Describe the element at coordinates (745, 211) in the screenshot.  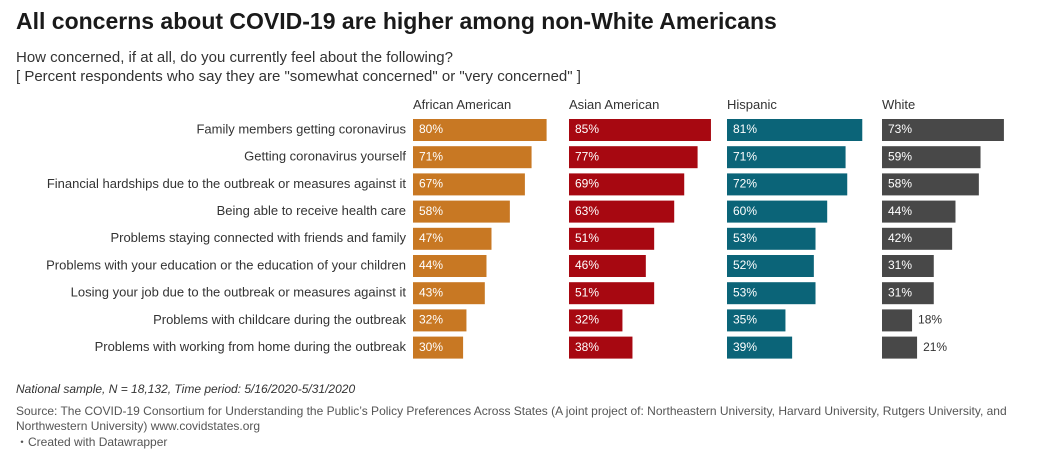
I see `data-label: 60%` at that location.